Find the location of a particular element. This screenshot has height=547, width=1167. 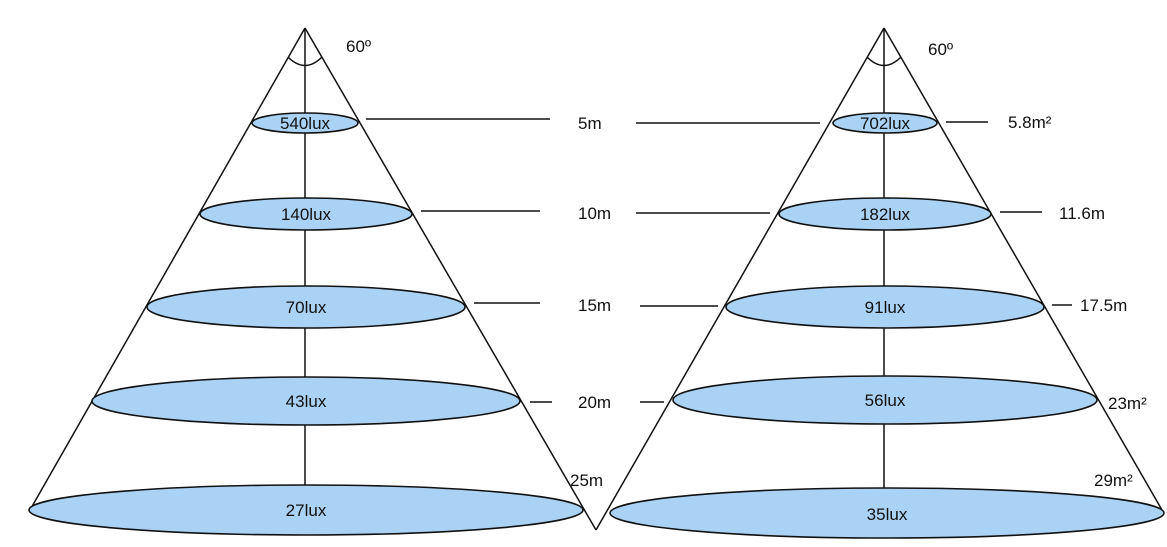

left-ellipse-20m is located at coordinates (306, 401).